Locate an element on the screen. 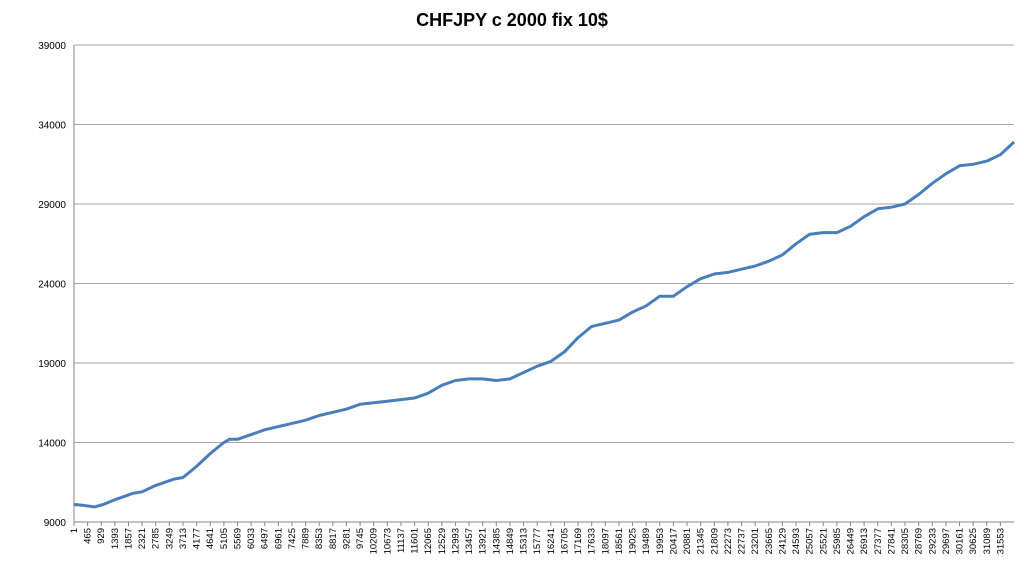 The height and width of the screenshot is (586, 1024). x-tick-label: 26449 is located at coordinates (851, 541).